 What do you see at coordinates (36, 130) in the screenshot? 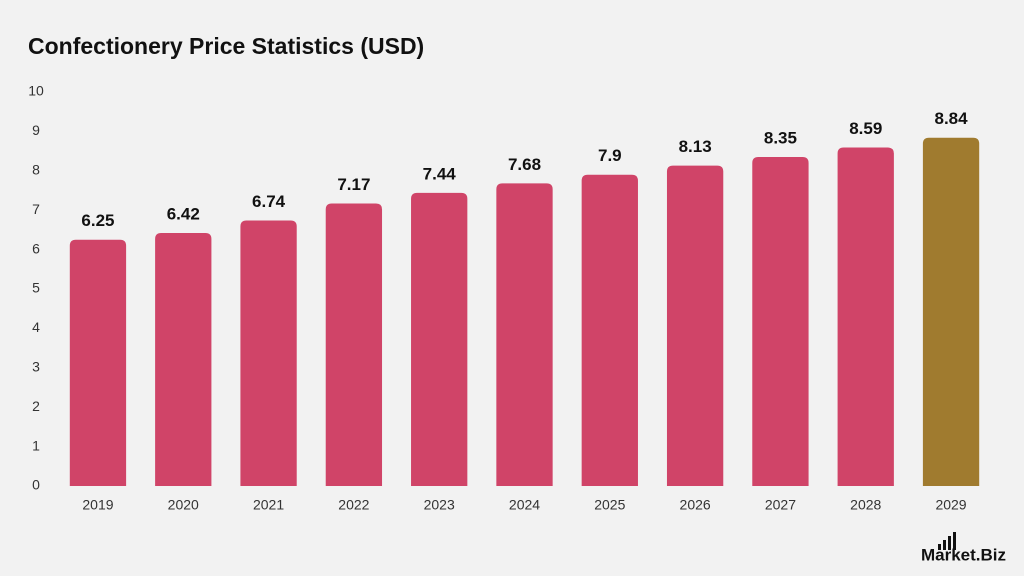
I see `y-tick-label: 9` at bounding box center [36, 130].